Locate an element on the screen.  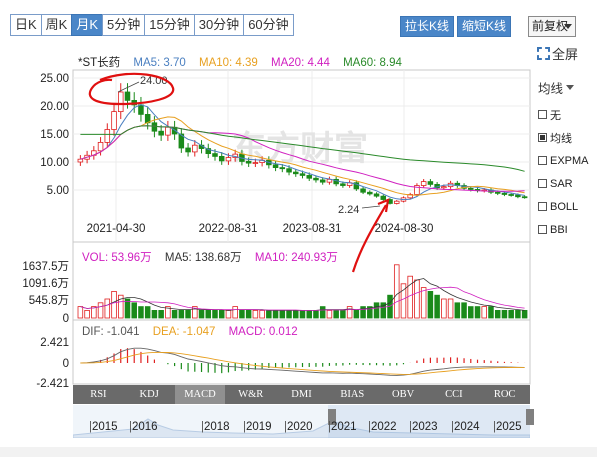
option-ma: 均线 is located at coordinates (567, 137).